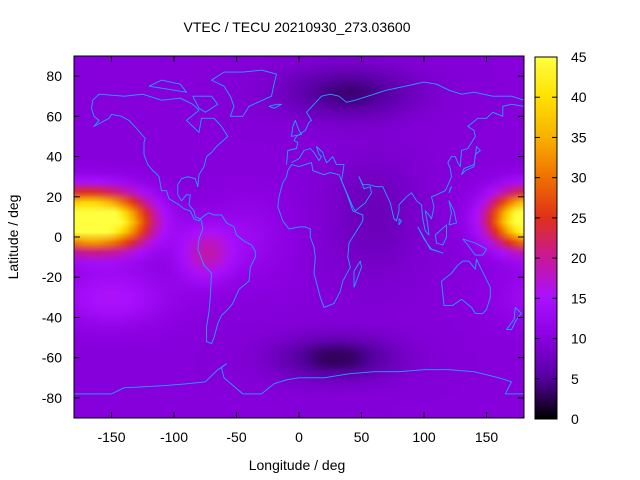 The width and height of the screenshot is (640, 480). What do you see at coordinates (579, 339) in the screenshot?
I see `colorbar-tick-label: 10` at bounding box center [579, 339].